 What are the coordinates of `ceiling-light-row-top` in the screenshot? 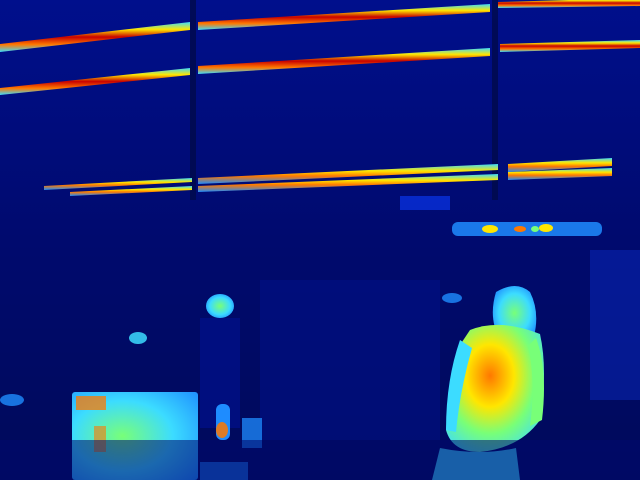 It's located at (320, 26).